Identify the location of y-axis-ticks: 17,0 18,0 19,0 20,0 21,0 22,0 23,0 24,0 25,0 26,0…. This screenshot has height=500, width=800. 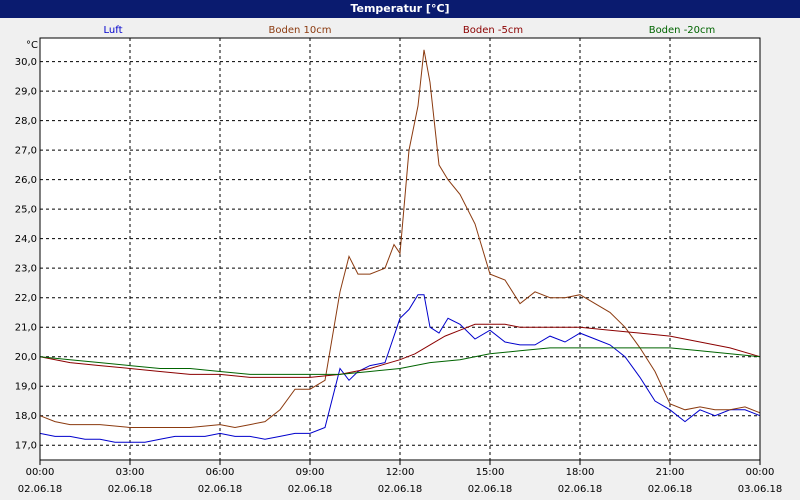
(26, 254).